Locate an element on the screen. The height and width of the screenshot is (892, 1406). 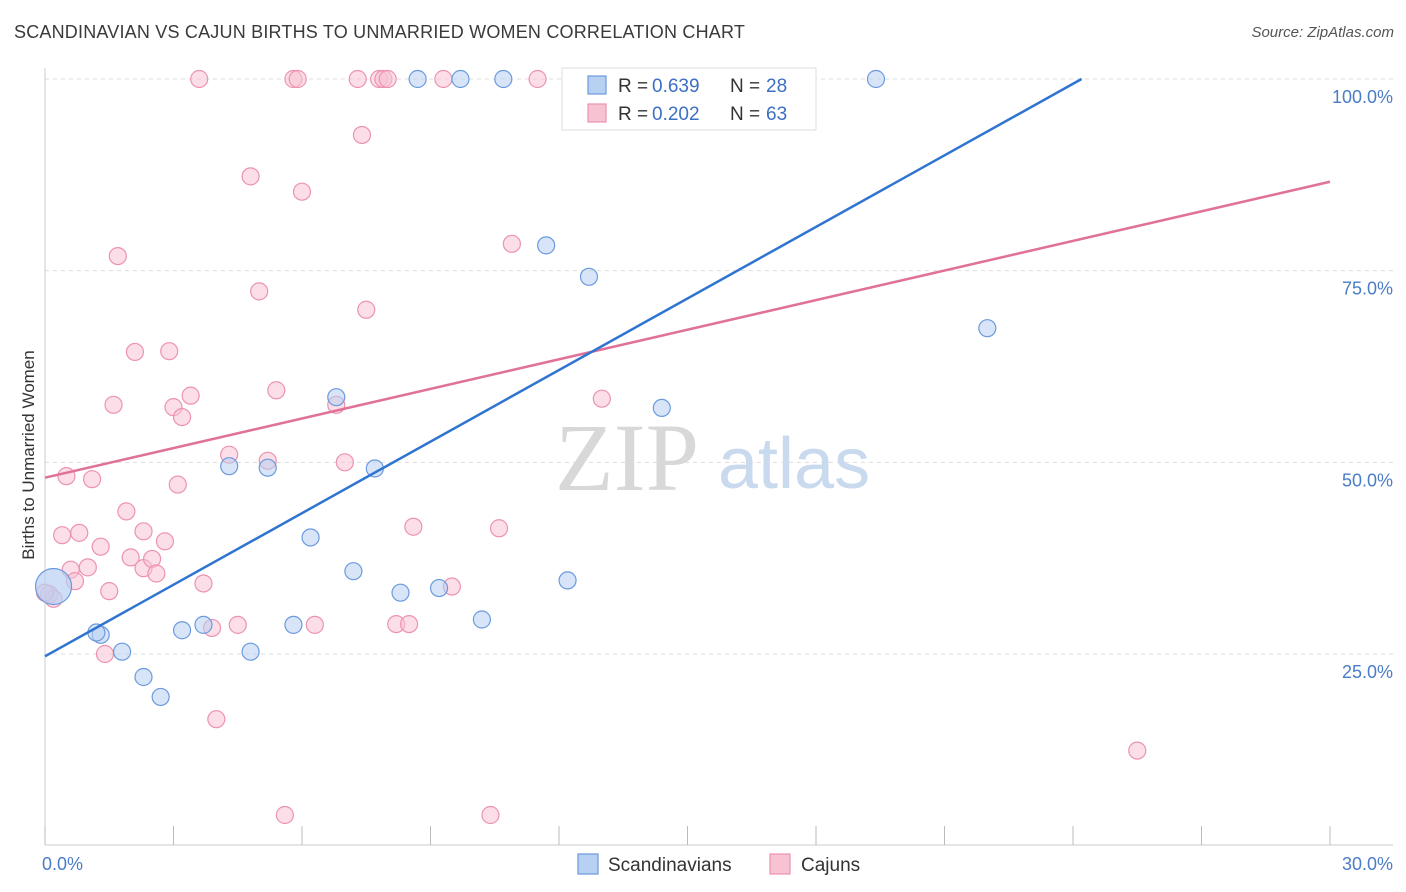
legend-swatch-blue is located at coordinates (597, 85).